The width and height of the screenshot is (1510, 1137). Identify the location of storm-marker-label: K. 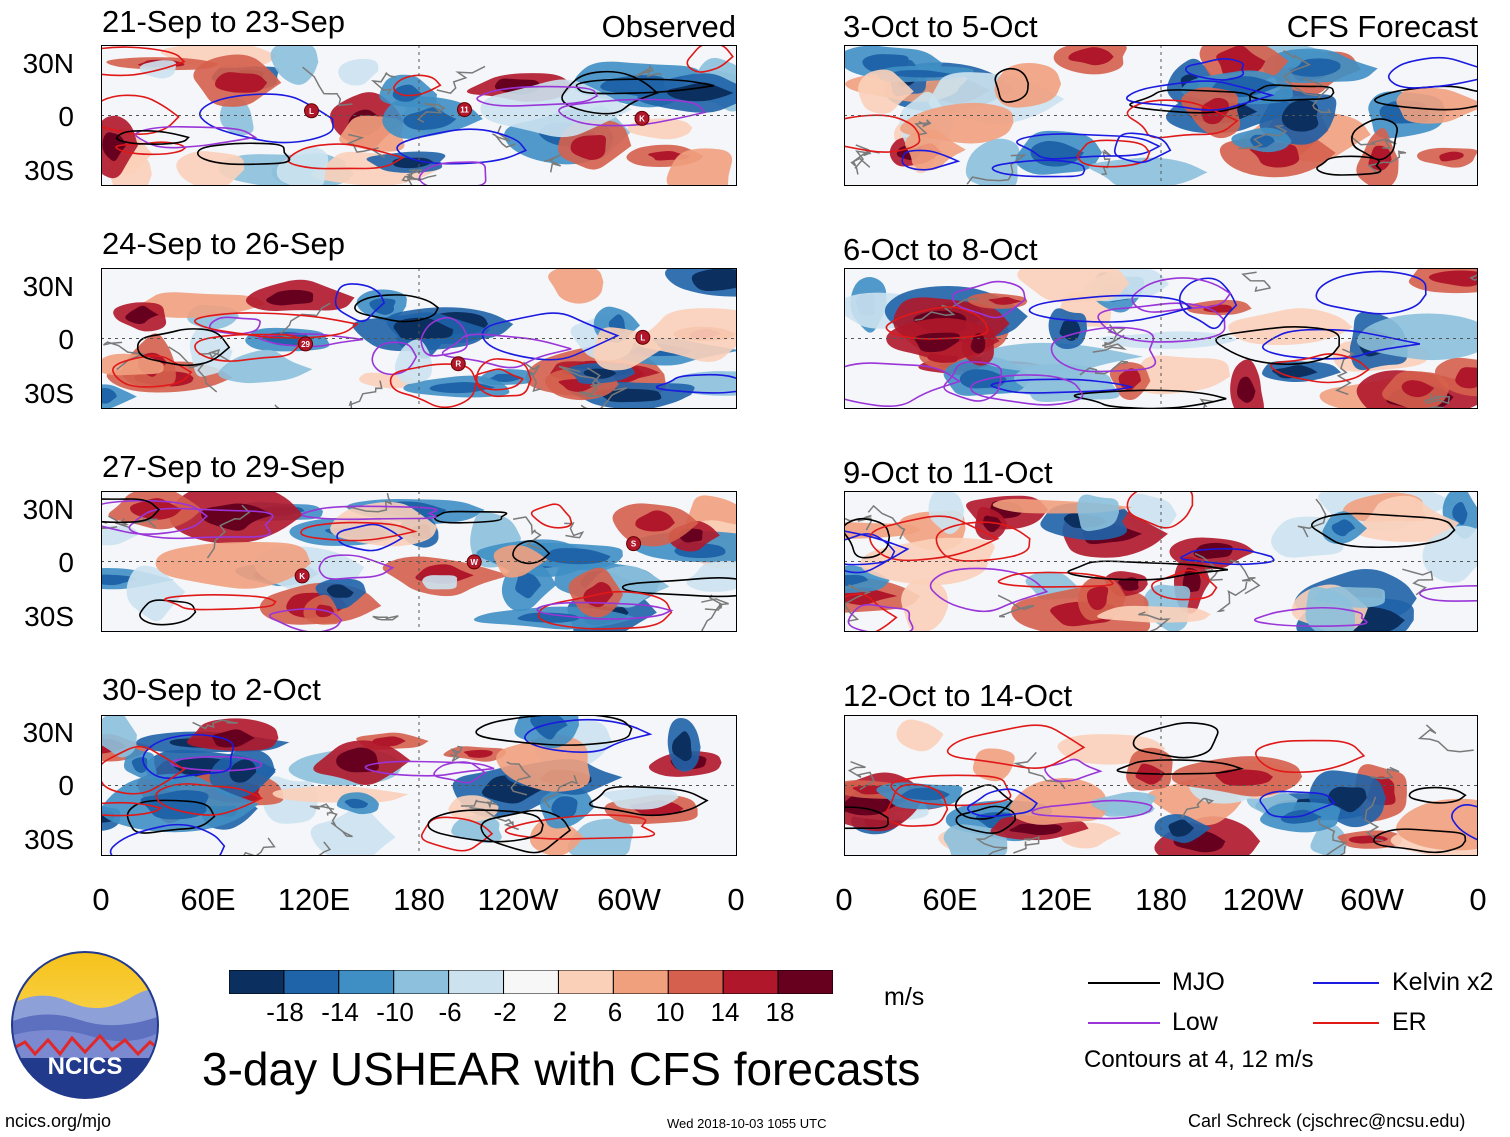
(642, 118).